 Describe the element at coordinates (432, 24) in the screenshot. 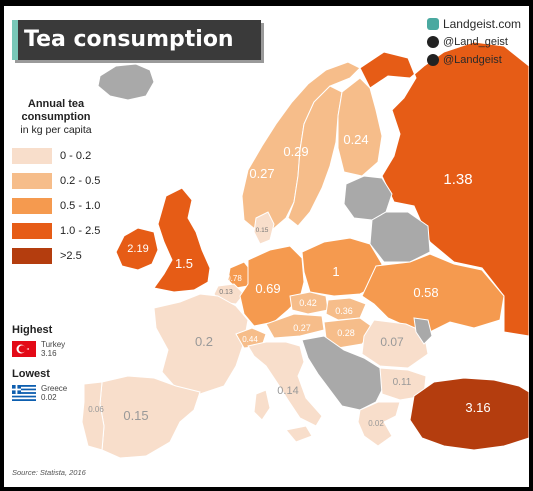

I see `globe-icon` at that location.